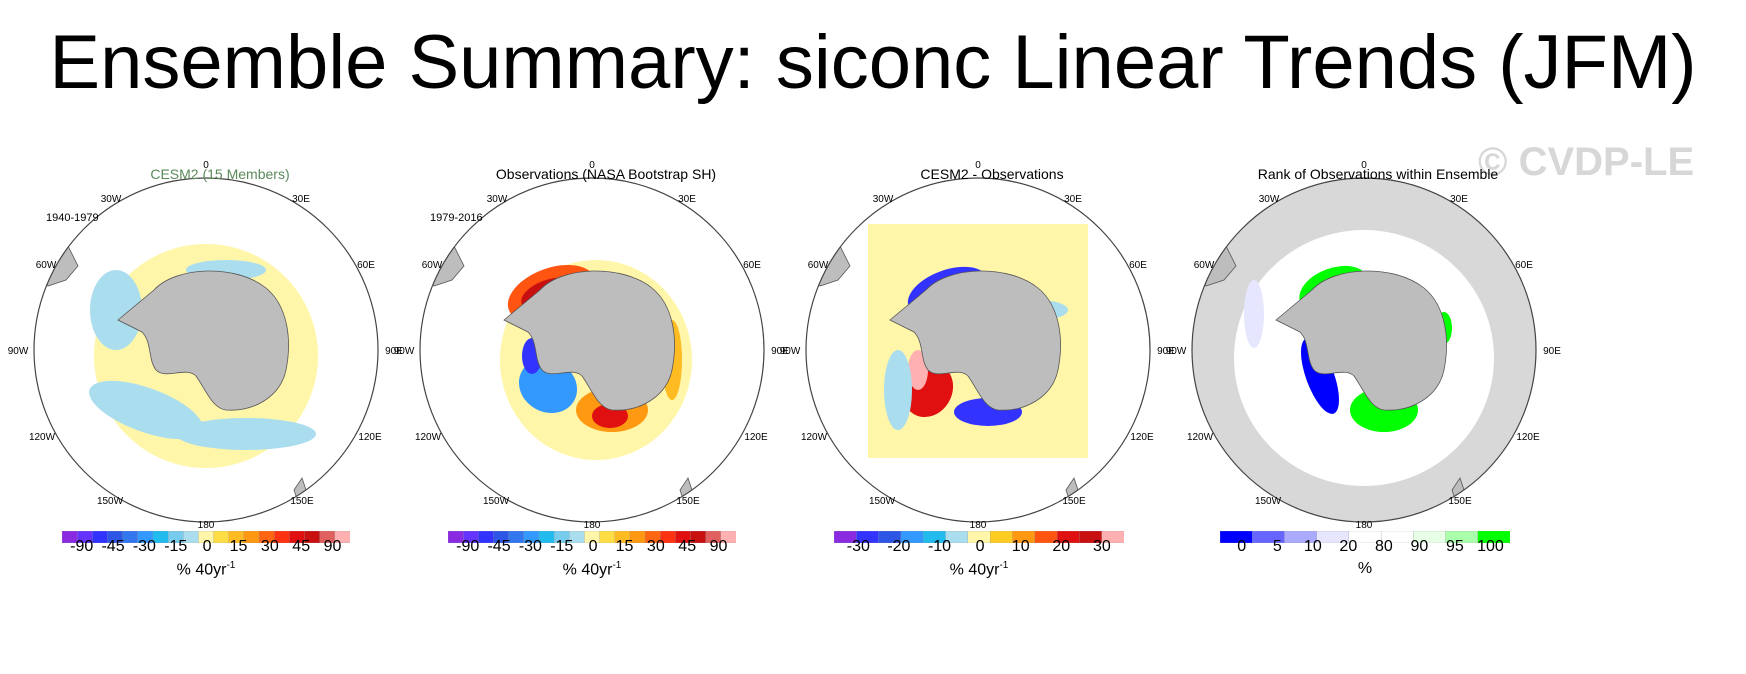 Image resolution: width=1746 pixels, height=674 pixels. Describe the element at coordinates (220, 174) in the screenshot. I see `panel-title: CESM2 (15 Members)` at that location.